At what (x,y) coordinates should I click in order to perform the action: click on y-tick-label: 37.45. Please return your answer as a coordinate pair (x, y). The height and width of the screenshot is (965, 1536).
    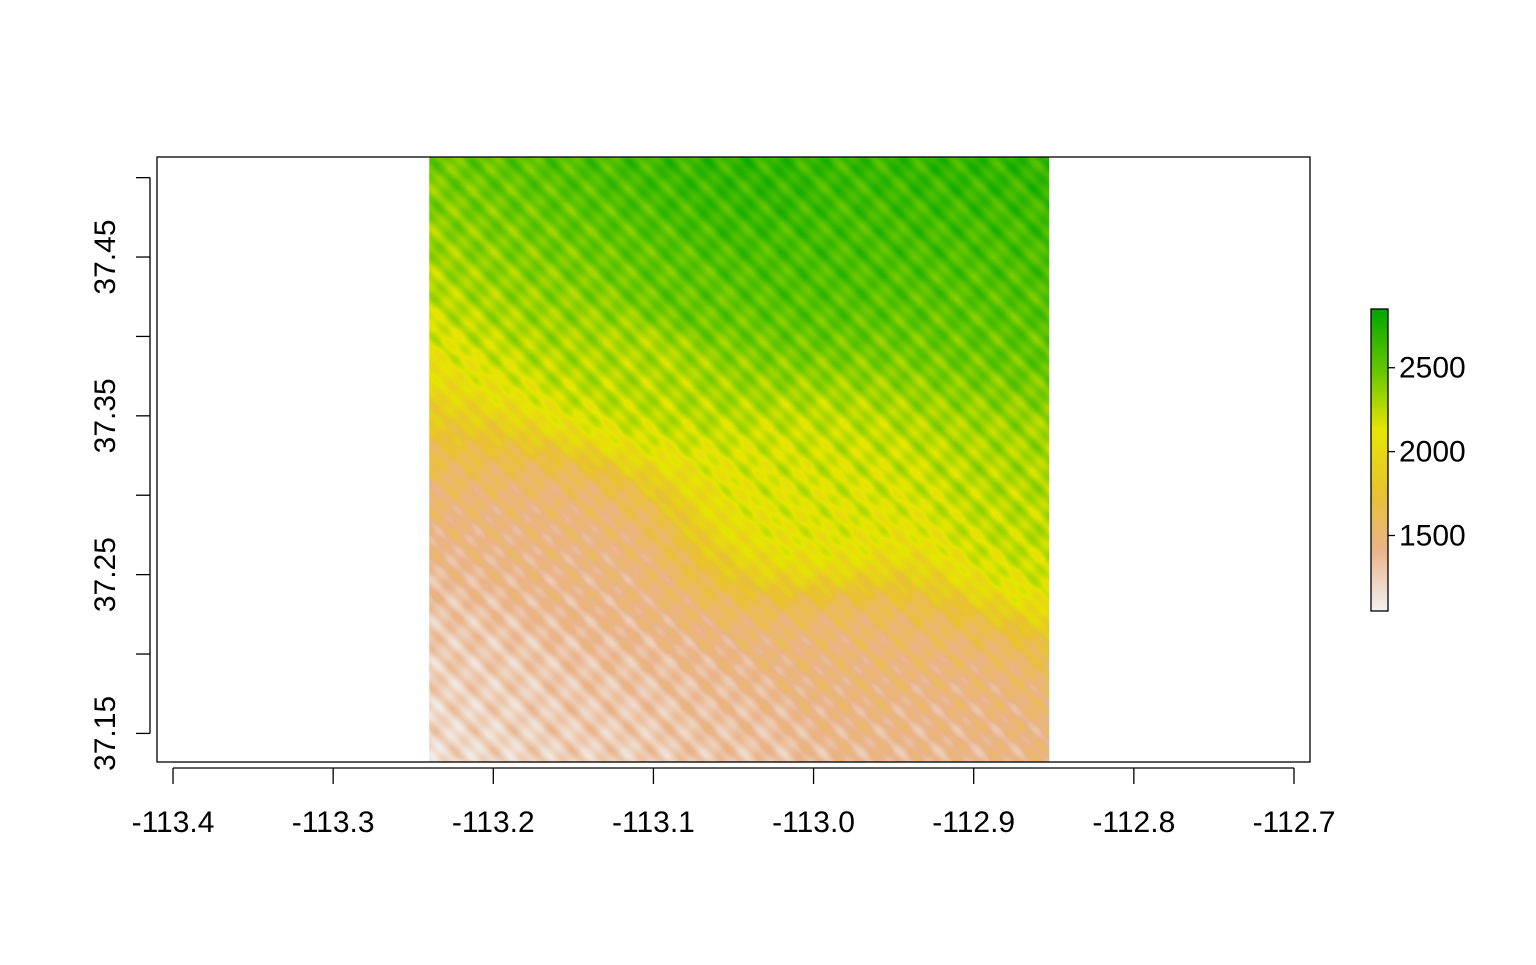
    Looking at the image, I should click on (105, 257).